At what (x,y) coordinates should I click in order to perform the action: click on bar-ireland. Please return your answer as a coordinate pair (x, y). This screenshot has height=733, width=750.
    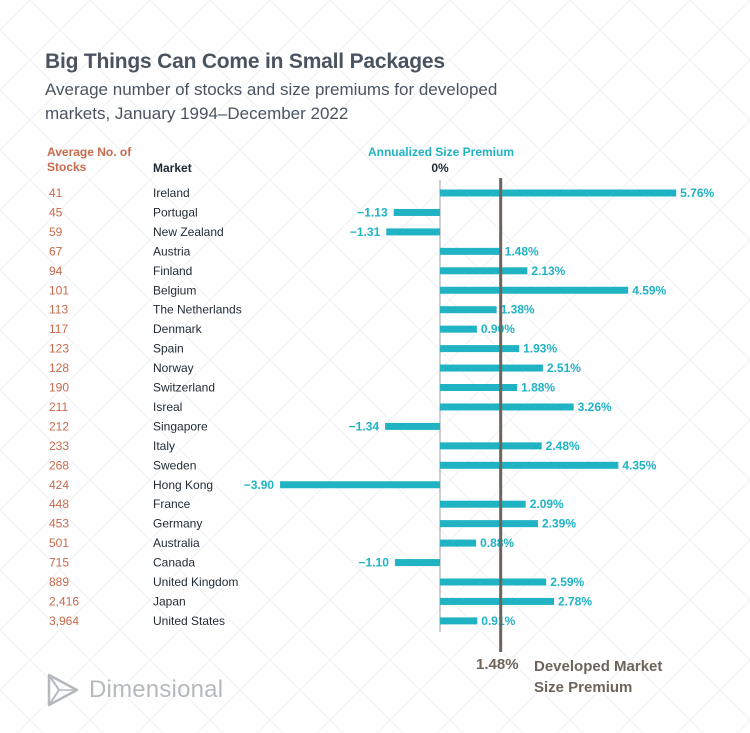
    Looking at the image, I should click on (558, 193).